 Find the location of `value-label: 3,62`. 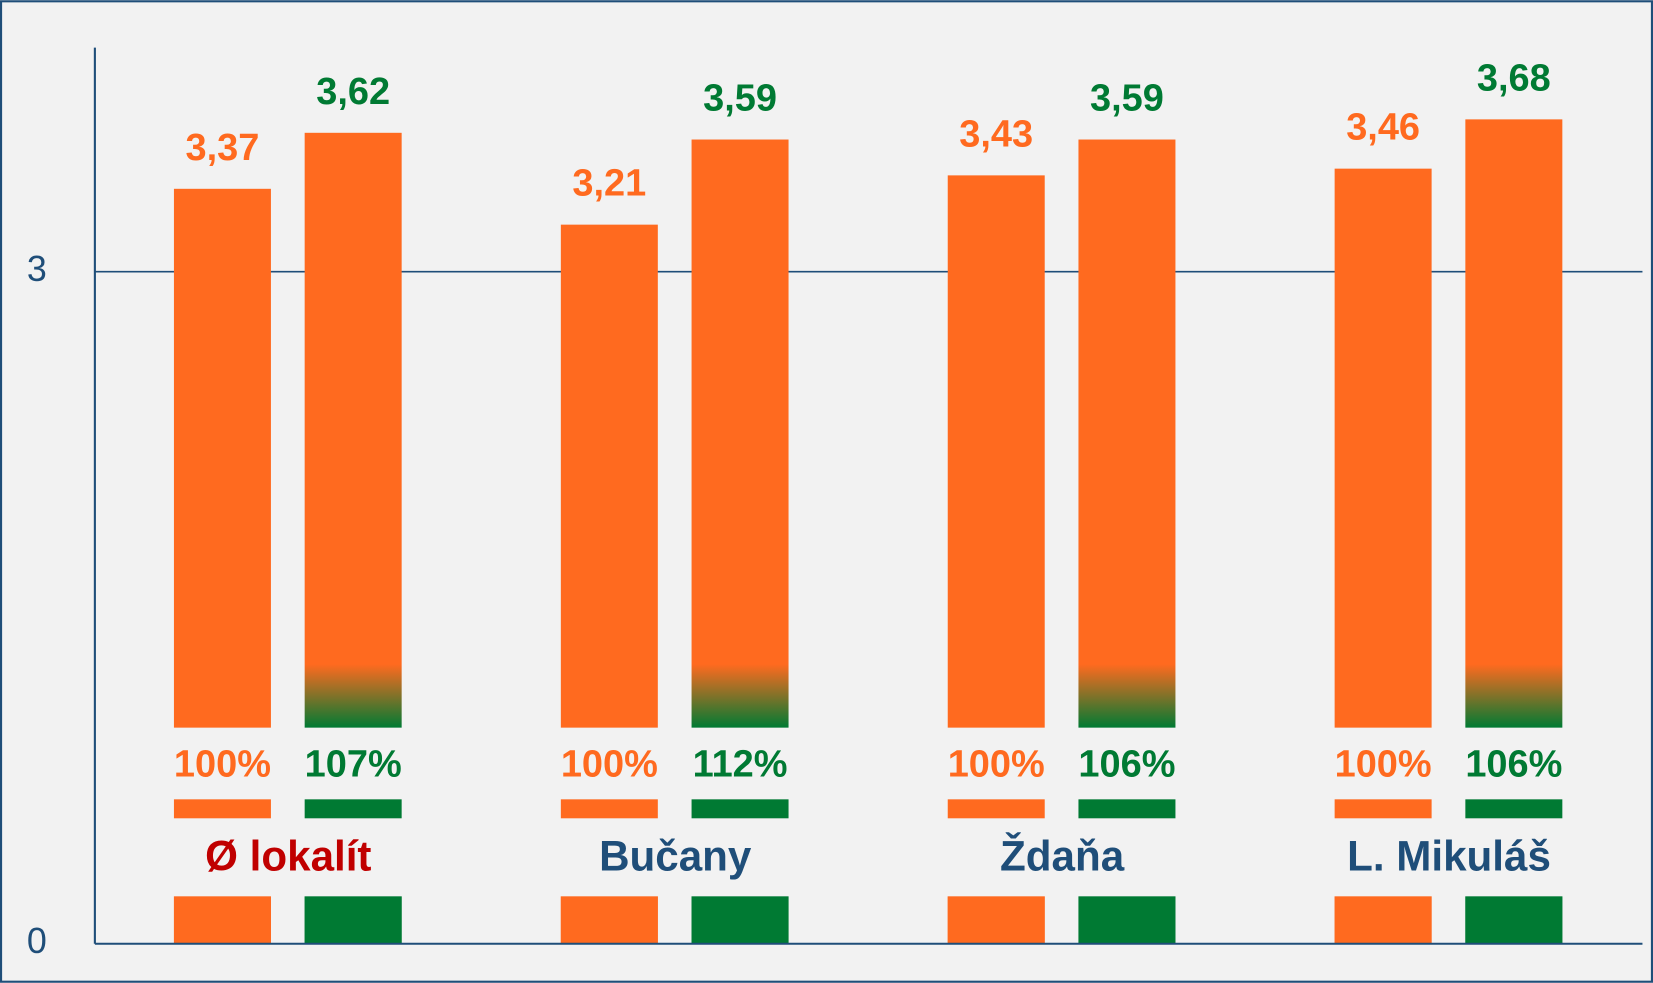

value-label: 3,62 is located at coordinates (353, 92).